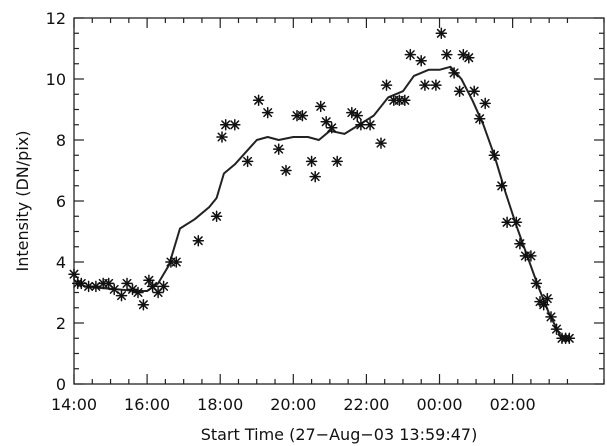  Describe the element at coordinates (22, 201) in the screenshot. I see `y-axis-title: Intensity (DN/pix)` at that location.